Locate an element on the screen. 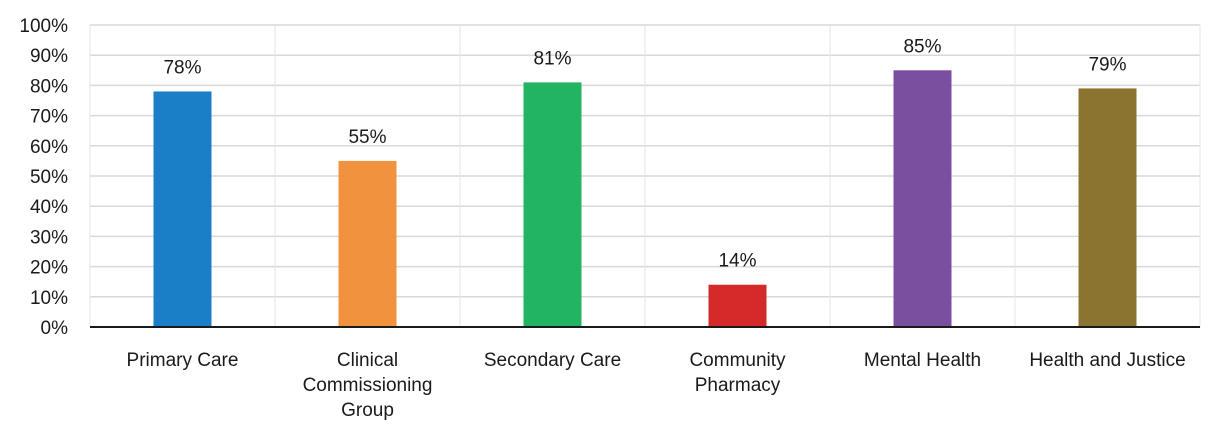 This screenshot has height=424, width=1211. data-label: 85% is located at coordinates (922, 46).